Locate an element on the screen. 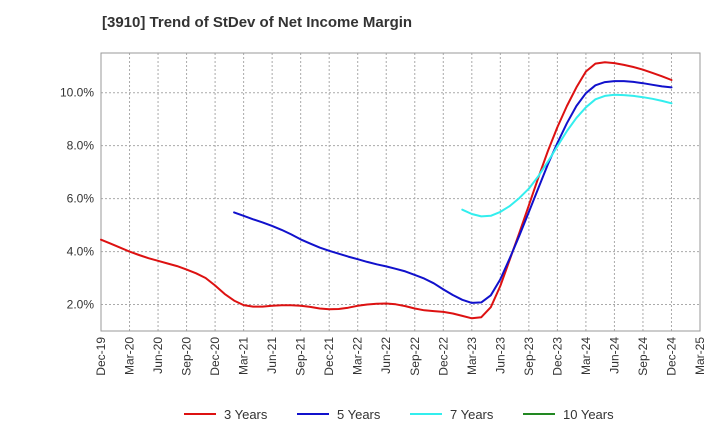 This screenshot has height=440, width=720. x-tick-label: Jun-23 is located at coordinates (500, 355).